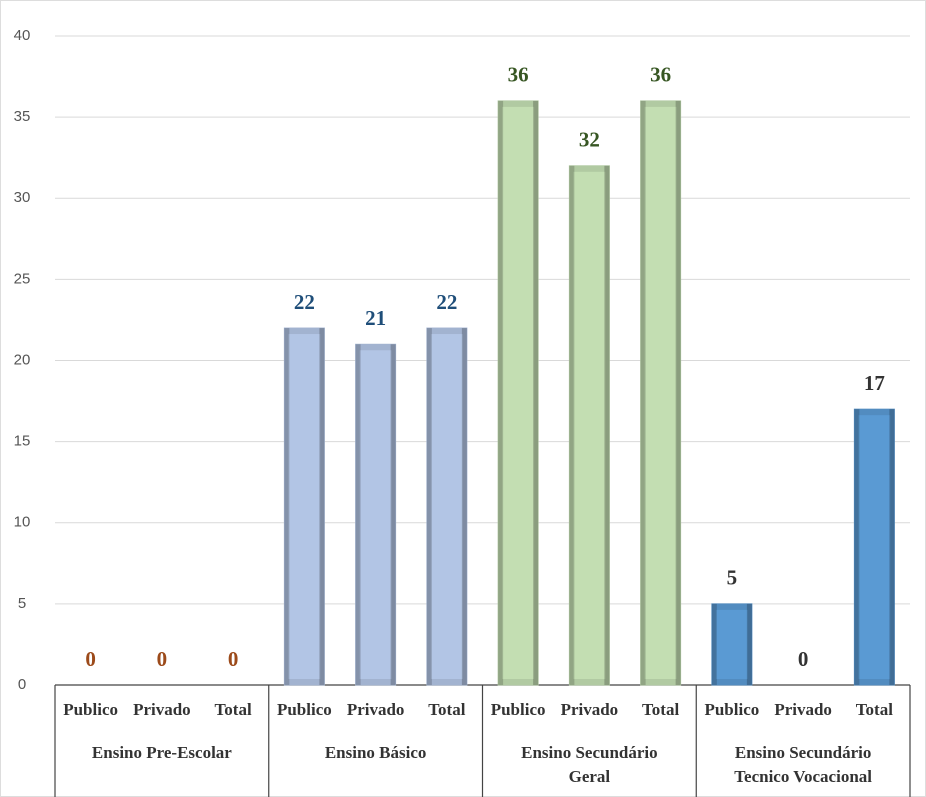 The height and width of the screenshot is (797, 926). Describe the element at coordinates (162, 752) in the screenshot. I see `group-label: Ensino Pre-Escolar` at that location.